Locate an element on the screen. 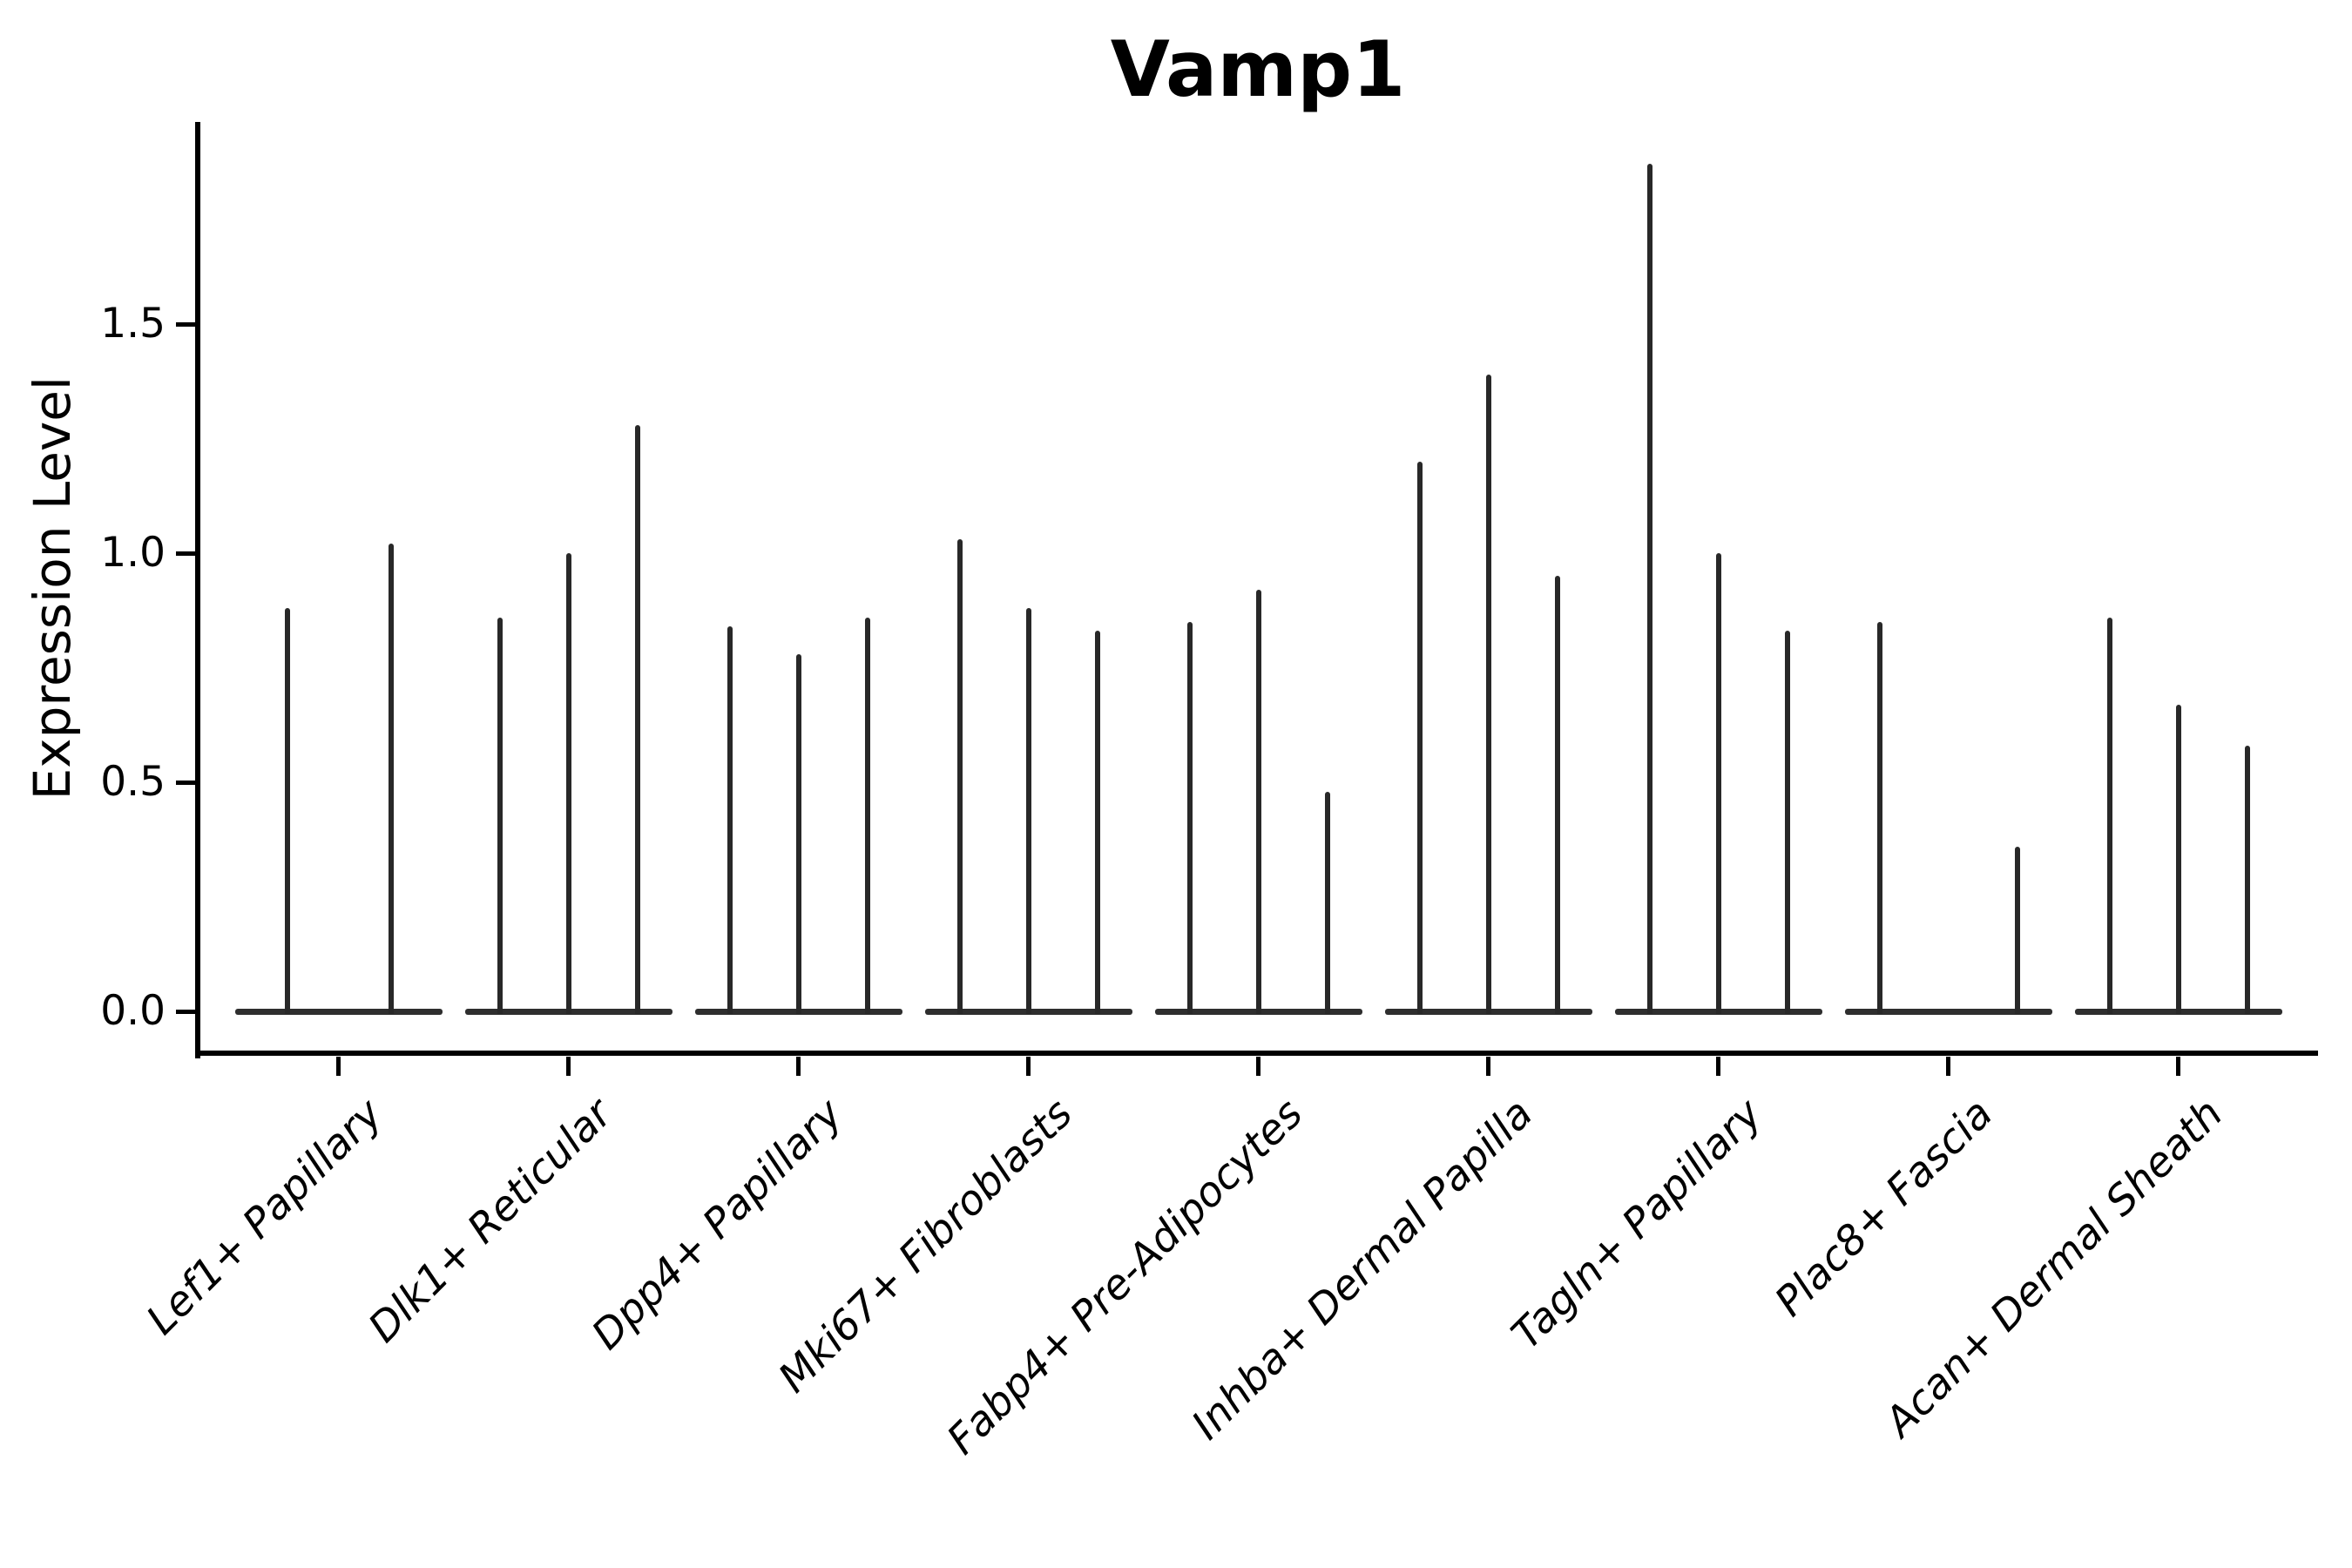  y-tick-label: 1.0 is located at coordinates (133, 553).